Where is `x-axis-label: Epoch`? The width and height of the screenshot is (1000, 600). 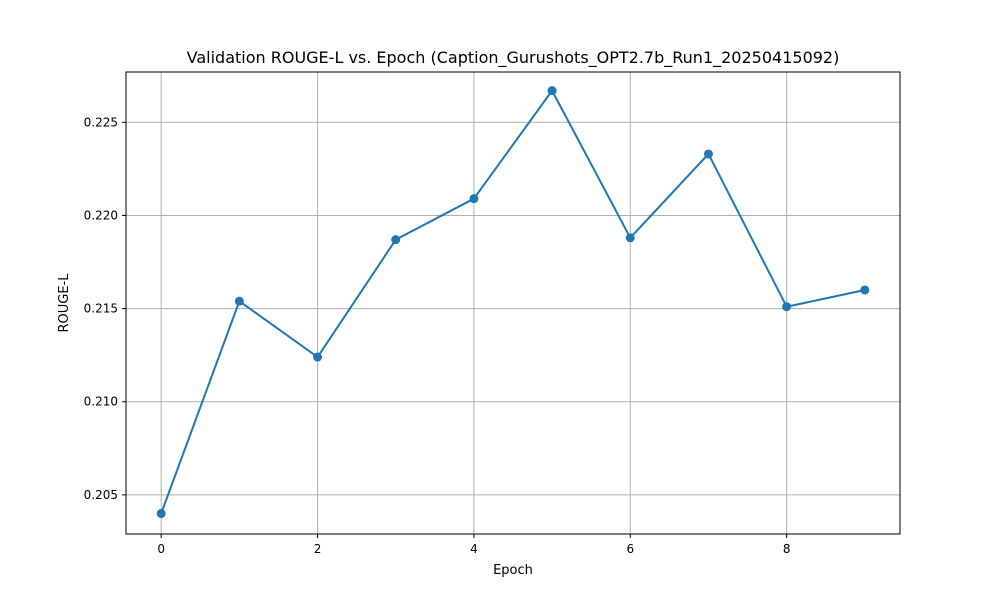 x-axis-label: Epoch is located at coordinates (513, 570).